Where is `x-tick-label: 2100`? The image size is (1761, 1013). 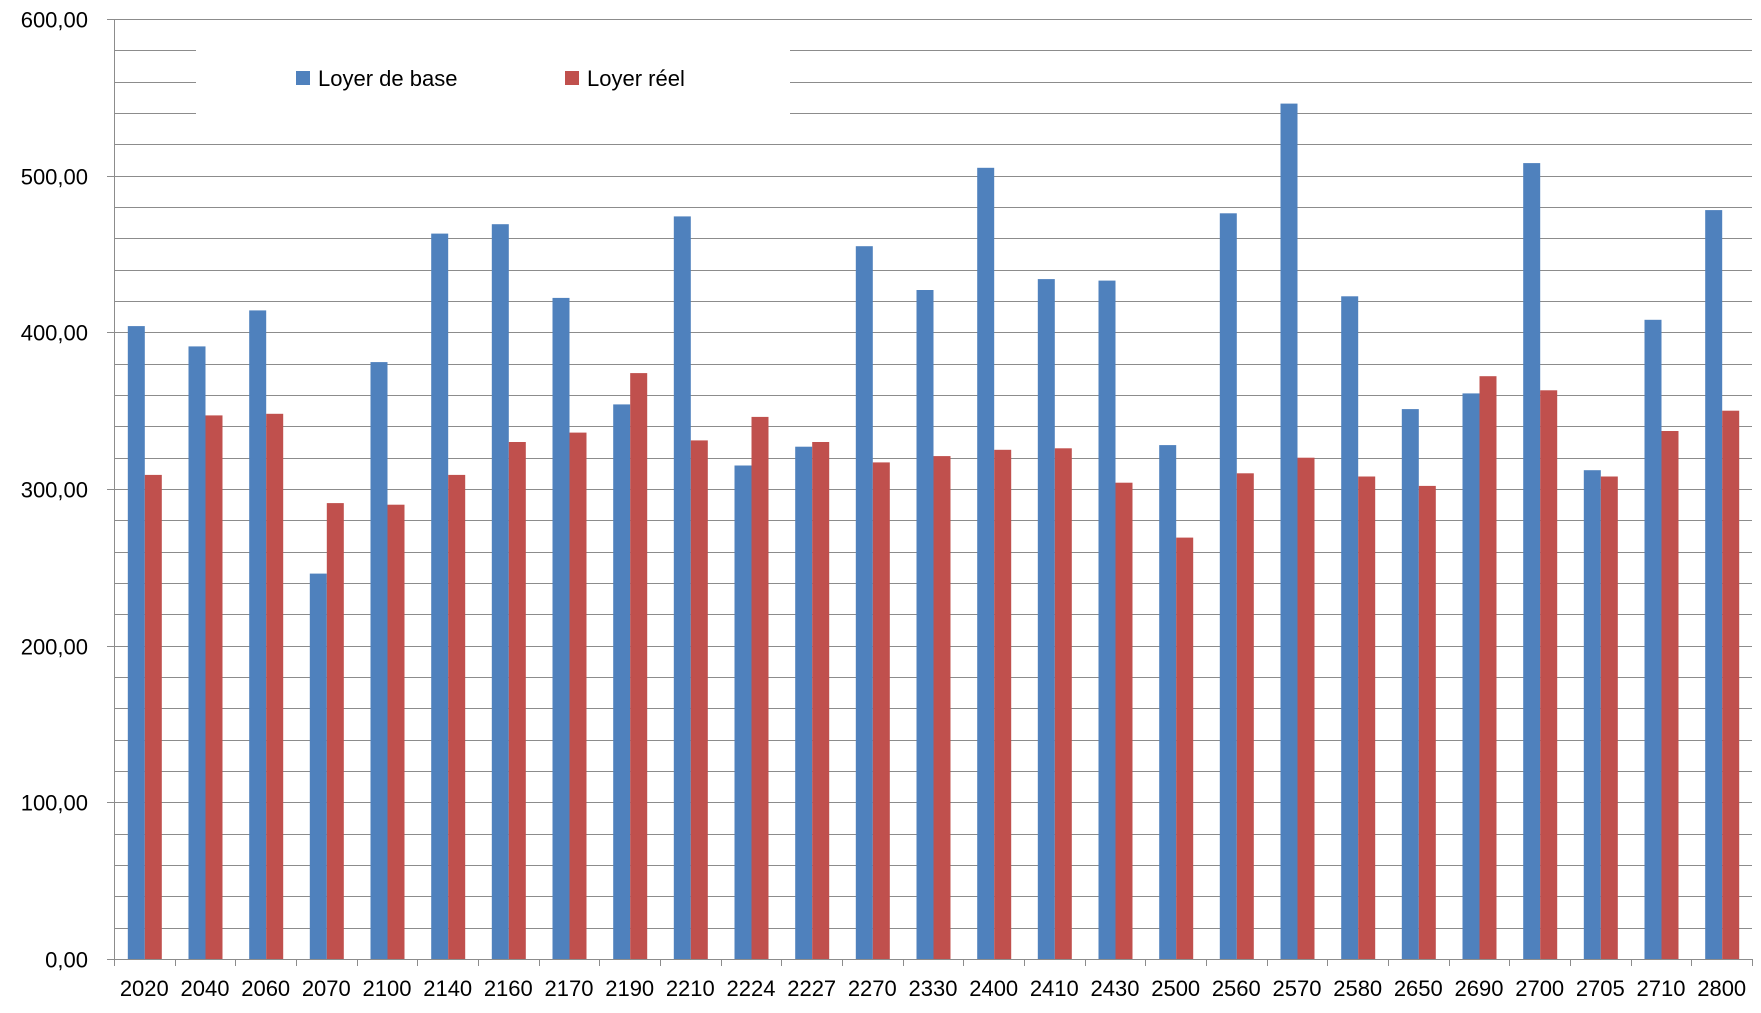
x-tick-label: 2100 is located at coordinates (387, 988).